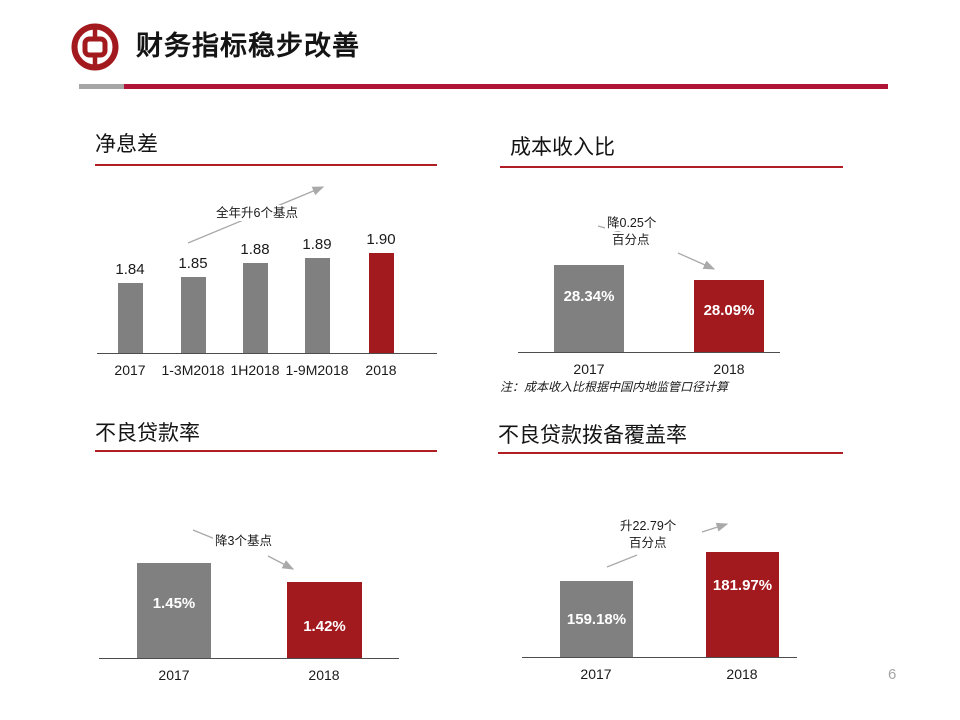 This screenshot has height=720, width=960. I want to click on value-label: 1.88, so click(255, 249).